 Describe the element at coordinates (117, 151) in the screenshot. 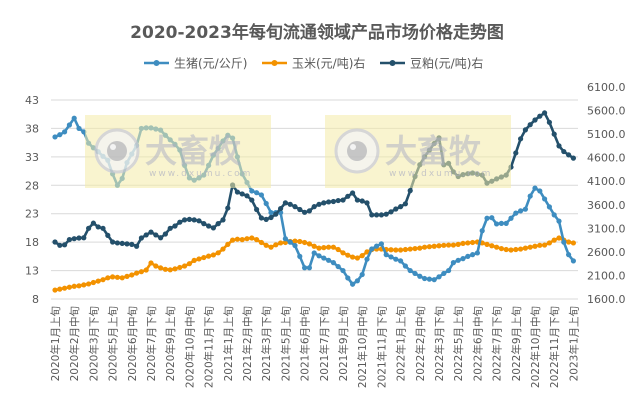

I see `logo-eye-icon` at that location.